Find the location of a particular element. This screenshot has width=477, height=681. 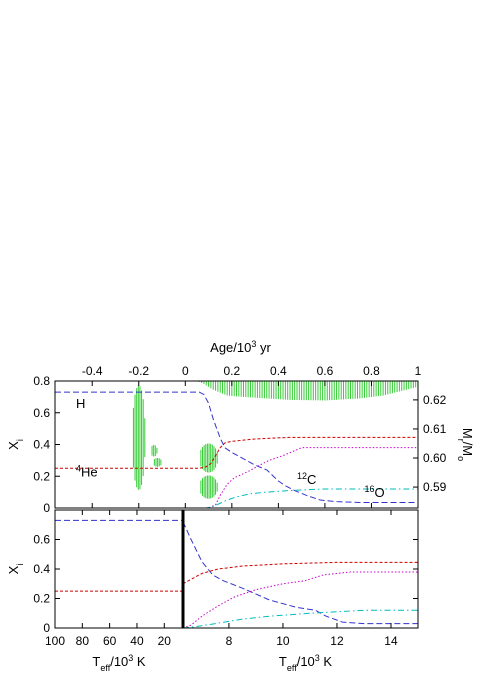

species-label: H is located at coordinates (80, 403).